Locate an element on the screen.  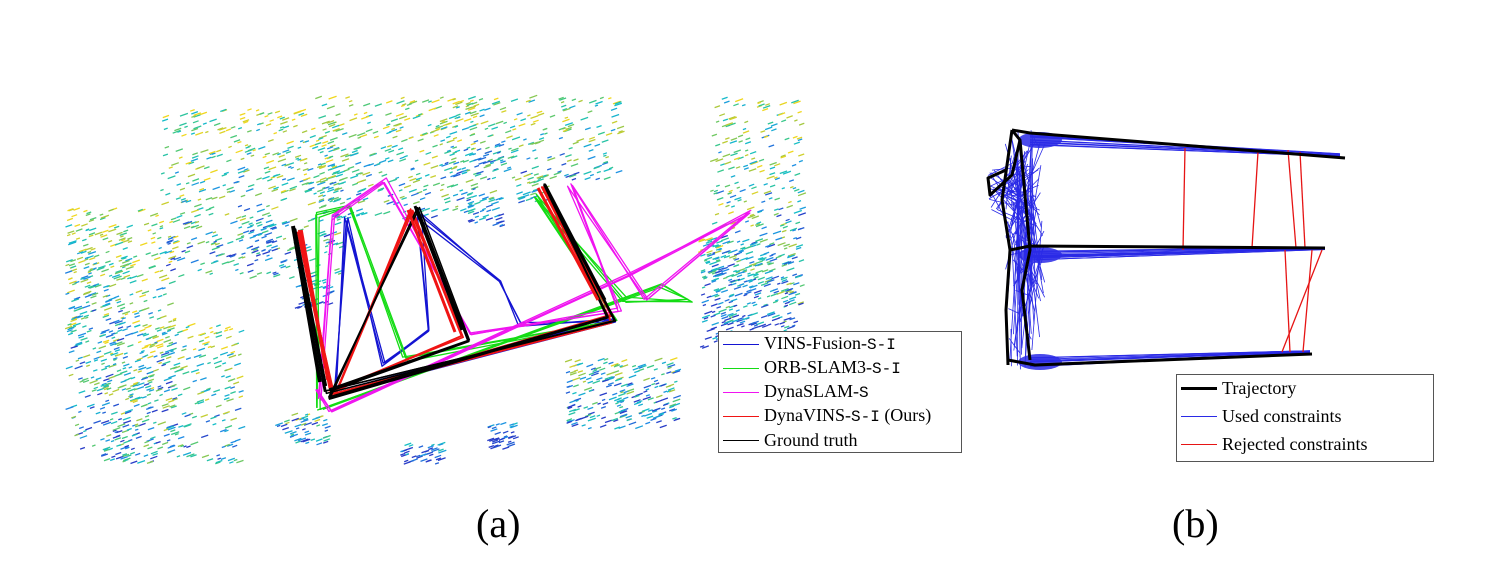
legend-a-item-dynaslam: DynaSLAM-S is located at coordinates (794, 392).